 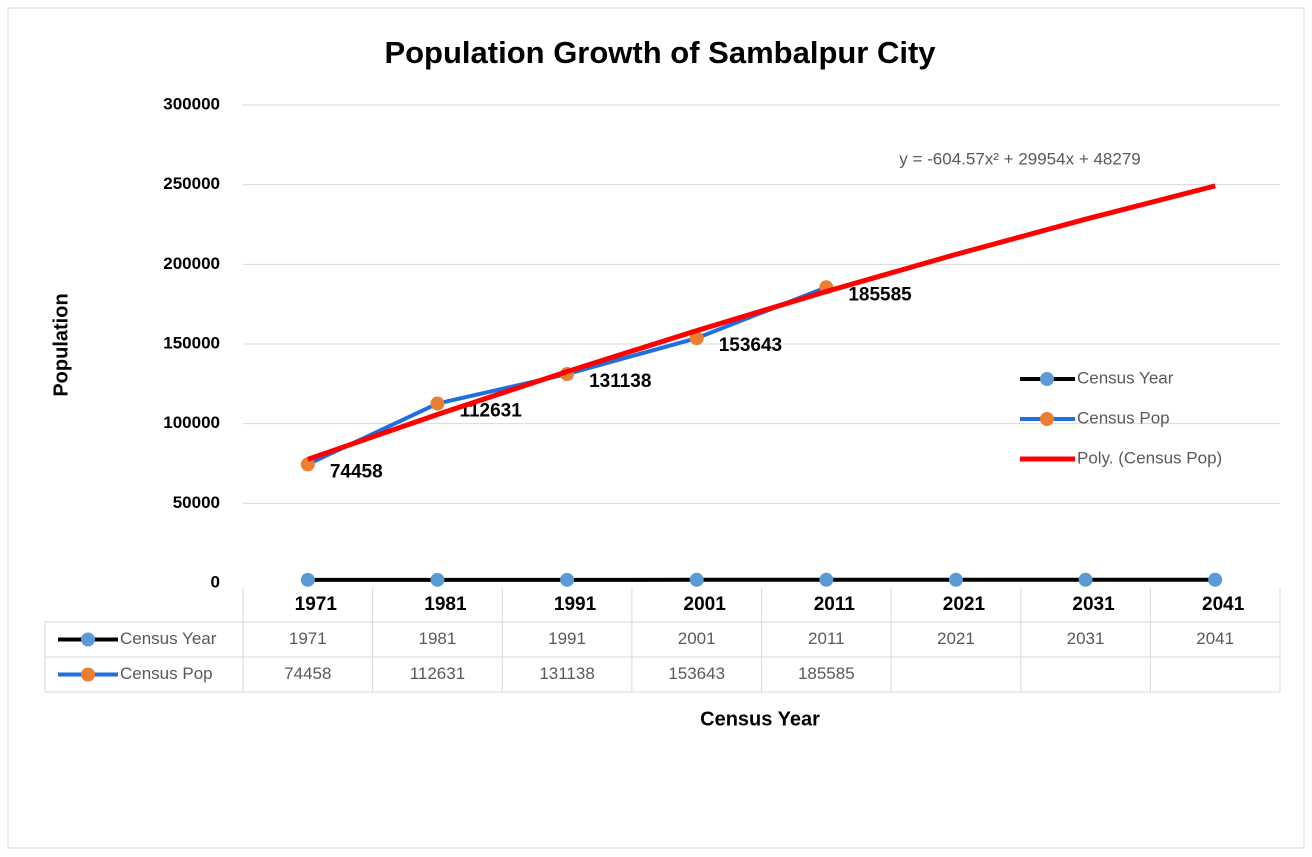 What do you see at coordinates (760, 719) in the screenshot?
I see `x-axis-label: Census Year` at bounding box center [760, 719].